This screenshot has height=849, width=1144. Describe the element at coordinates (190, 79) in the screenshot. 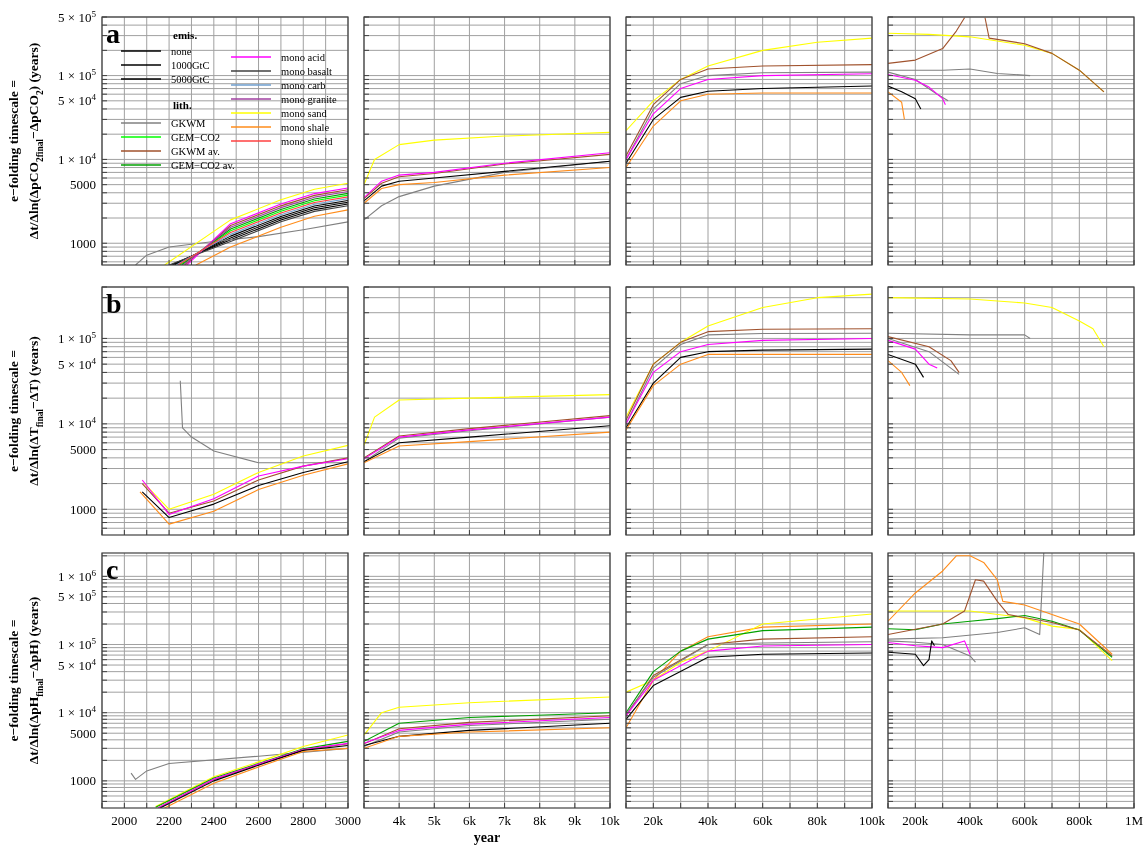

I see `legend-label: 5000GtC` at that location.